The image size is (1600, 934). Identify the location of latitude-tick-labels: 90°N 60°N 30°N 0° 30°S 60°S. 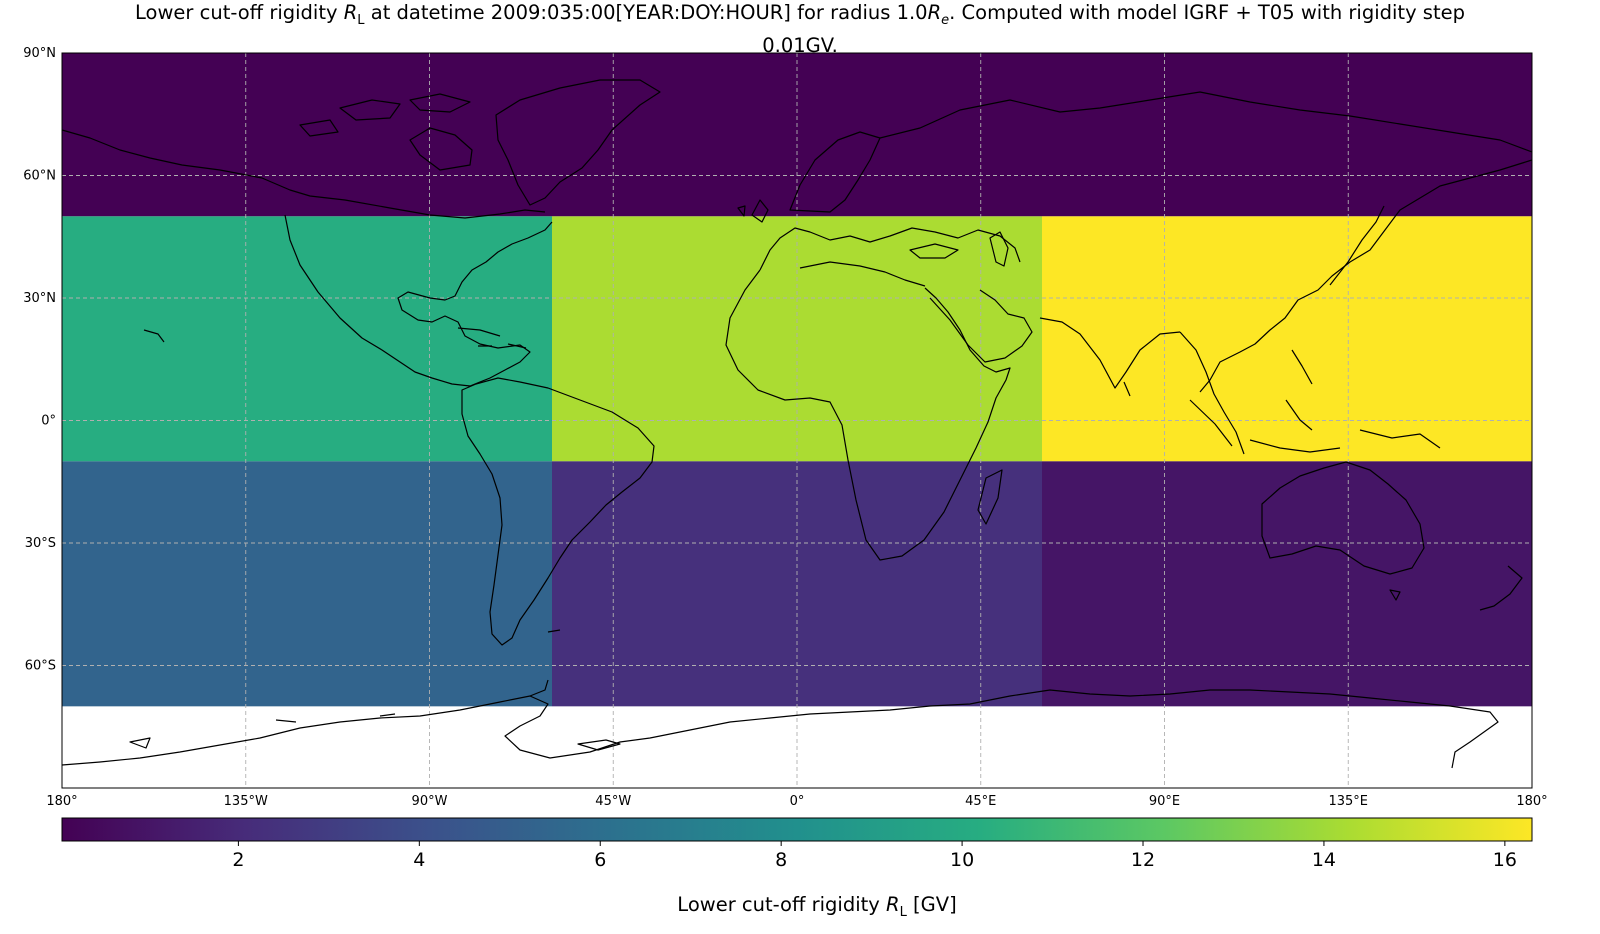
(39, 360).